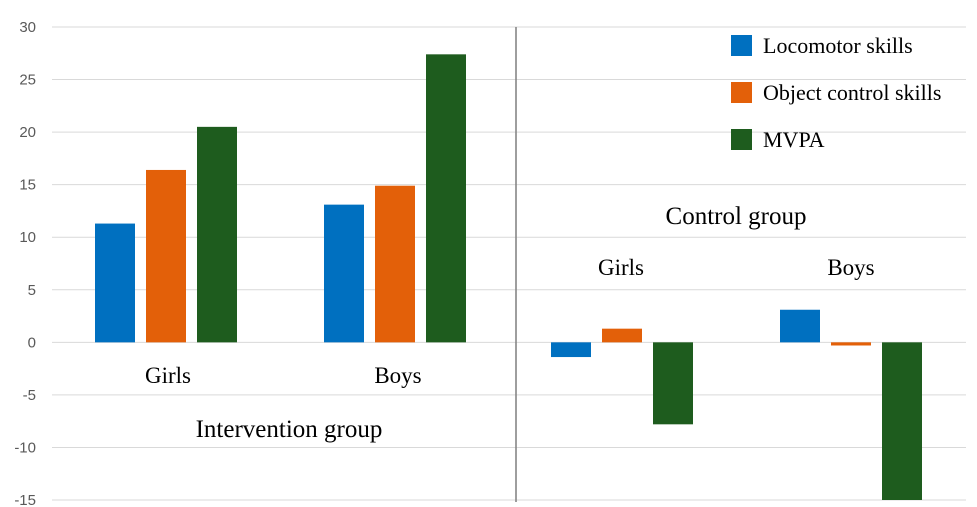 The width and height of the screenshot is (977, 507). What do you see at coordinates (32, 290) in the screenshot?
I see `y-tick-label: 5` at bounding box center [32, 290].